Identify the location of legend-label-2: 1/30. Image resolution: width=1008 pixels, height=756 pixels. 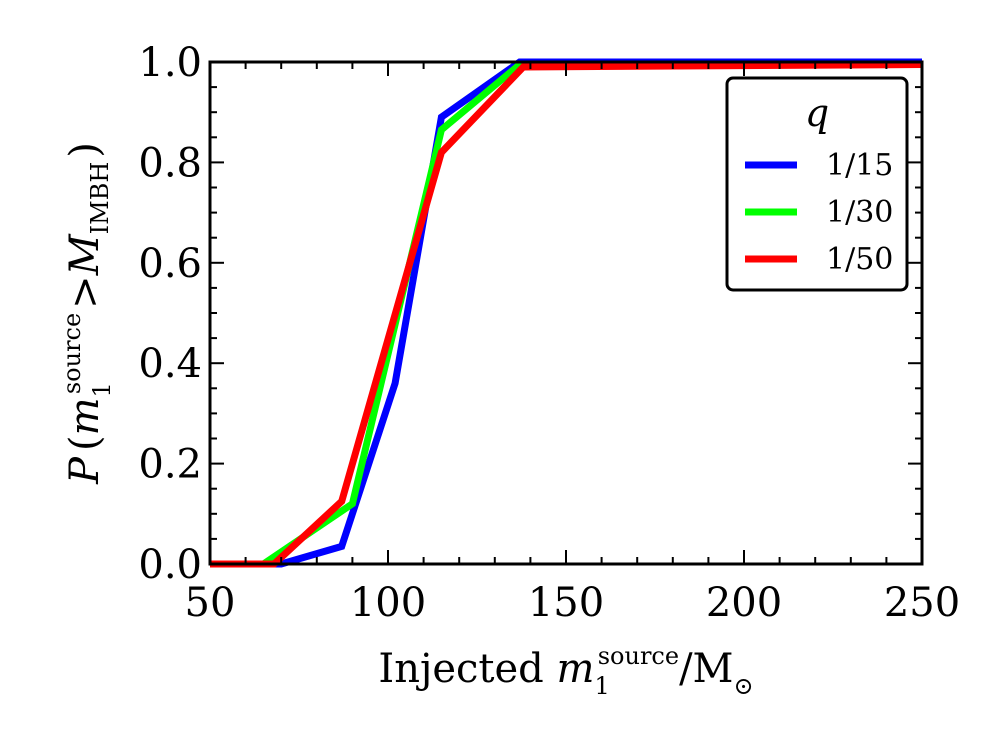
(859, 212).